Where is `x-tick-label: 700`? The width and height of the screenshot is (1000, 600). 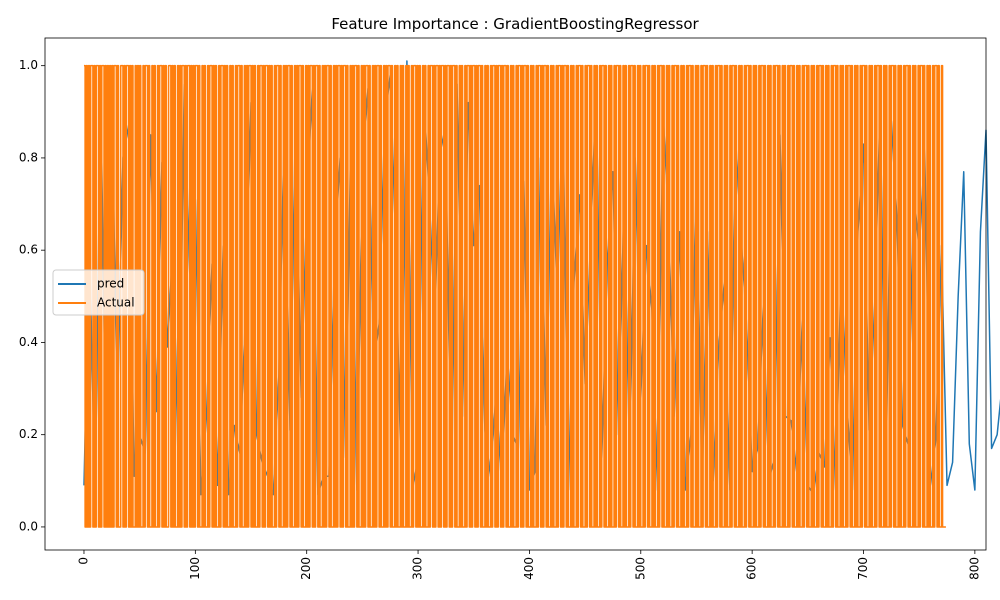
x-tick-label: 700 is located at coordinates (863, 568).